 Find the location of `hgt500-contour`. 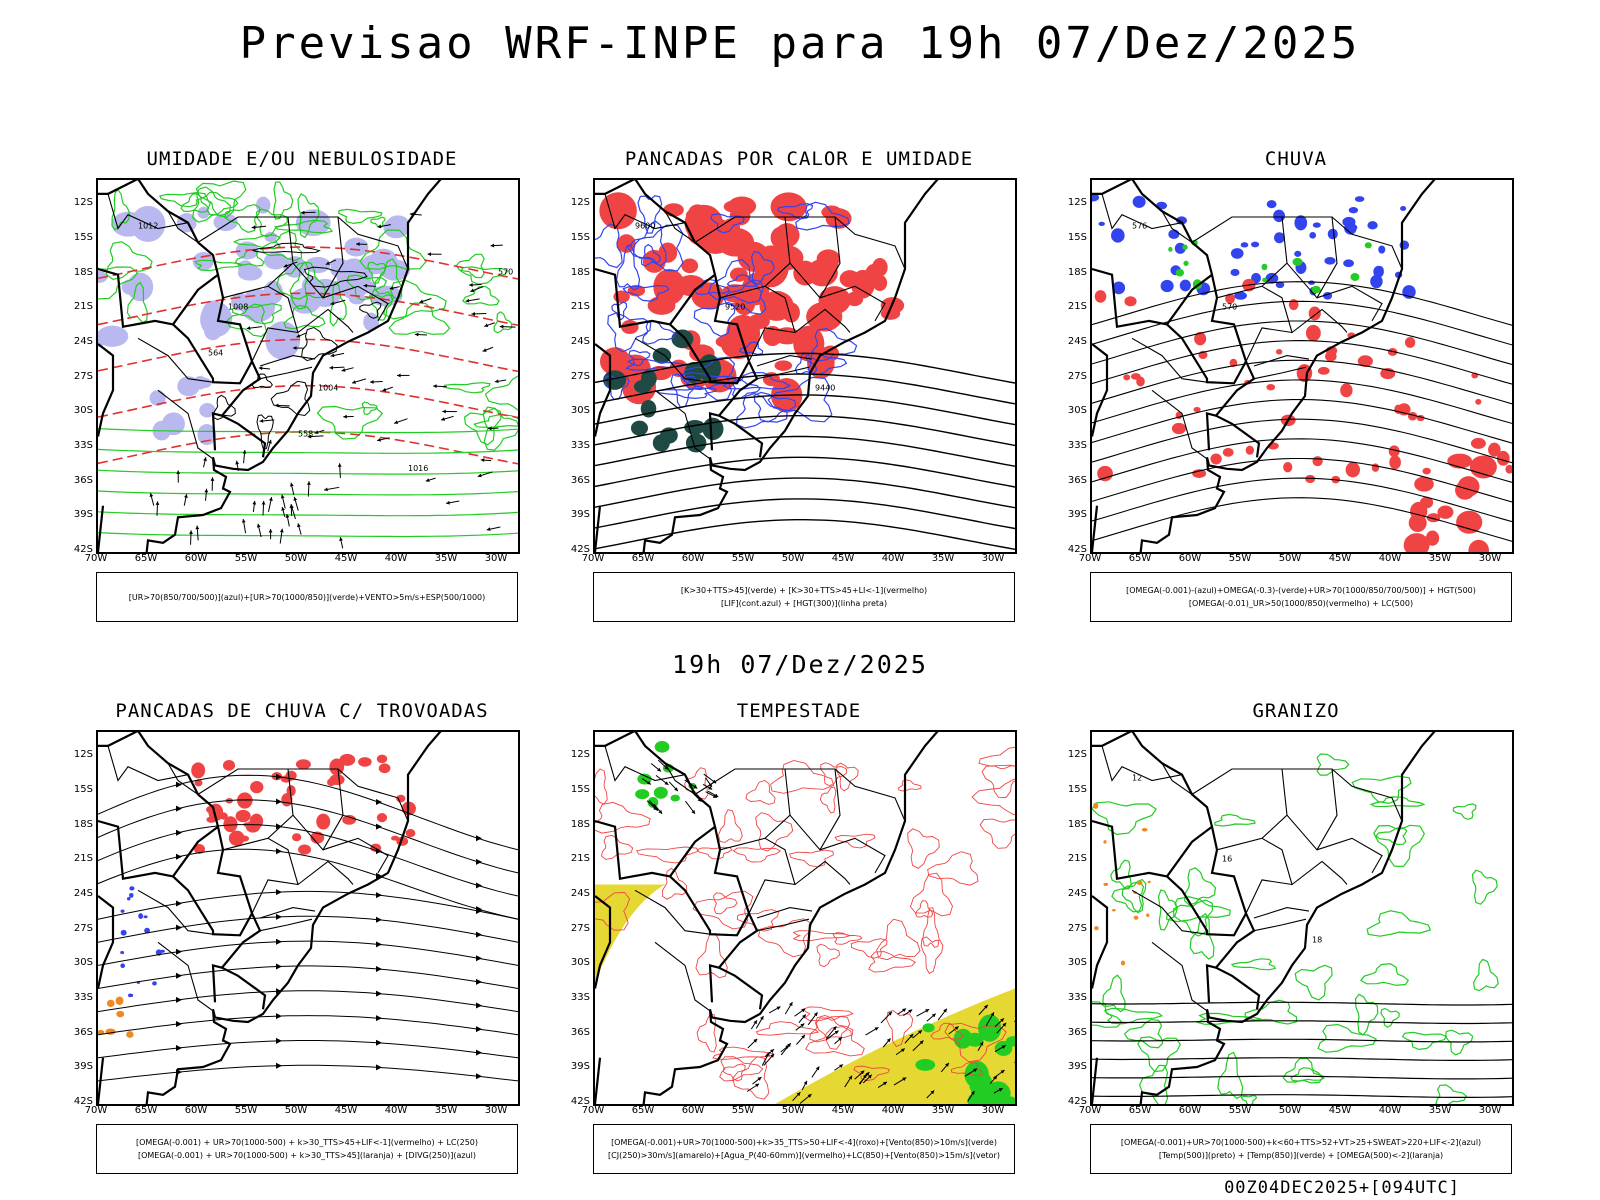

hgt500-contour is located at coordinates (1302, 460).